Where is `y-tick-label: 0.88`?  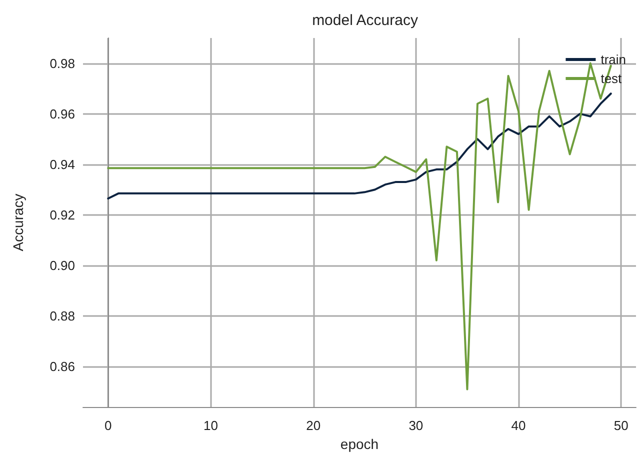 y-tick-label: 0.88 is located at coordinates (62, 316).